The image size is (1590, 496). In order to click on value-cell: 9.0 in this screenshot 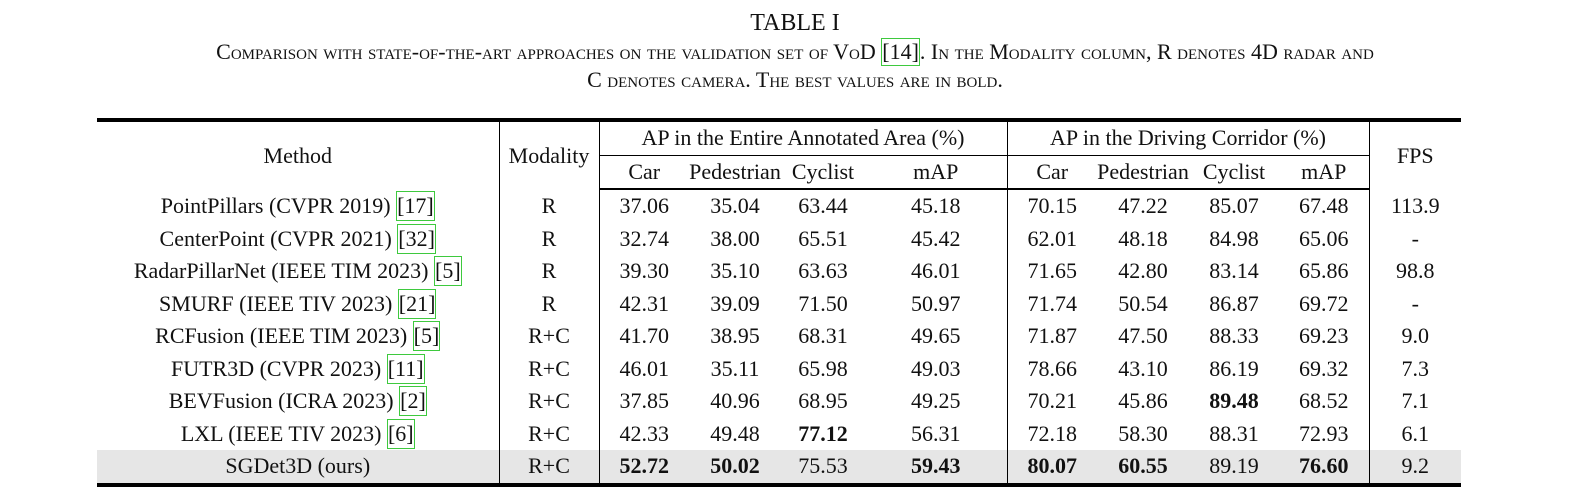, I will do `click(1415, 336)`.